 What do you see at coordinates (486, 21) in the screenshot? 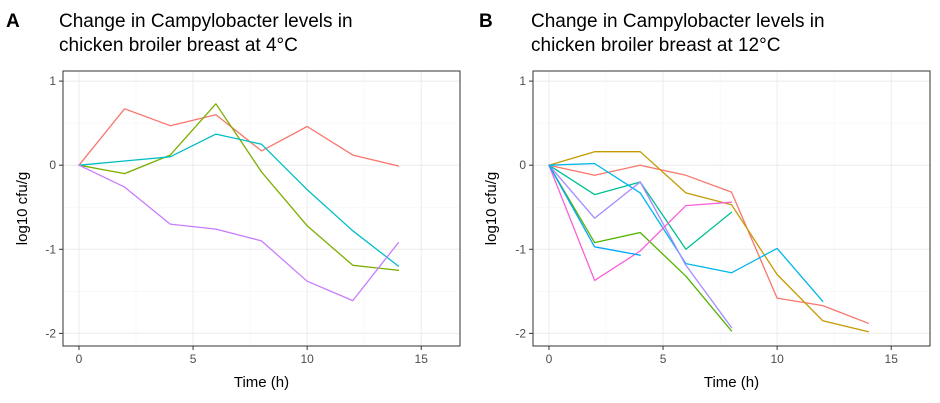
I see `panel-letter: B` at bounding box center [486, 21].